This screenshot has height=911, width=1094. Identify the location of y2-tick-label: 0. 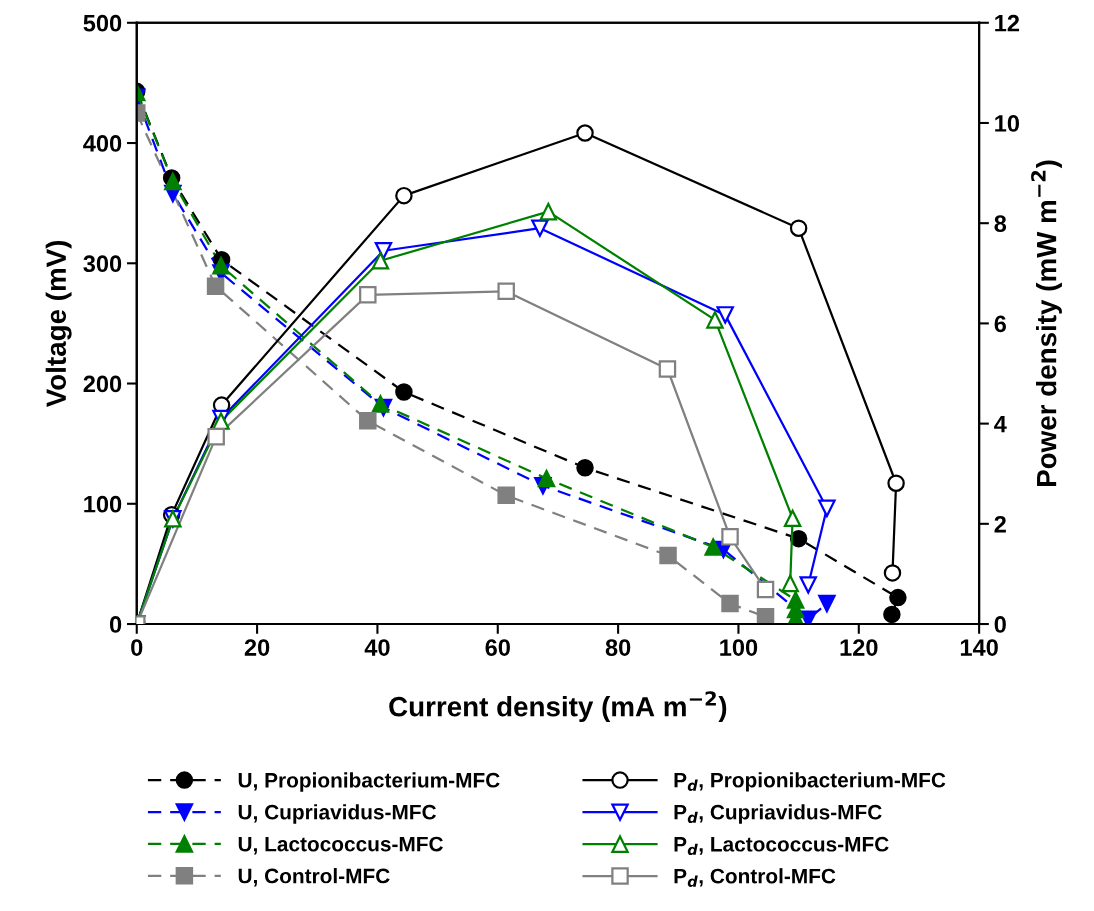
(1000, 624).